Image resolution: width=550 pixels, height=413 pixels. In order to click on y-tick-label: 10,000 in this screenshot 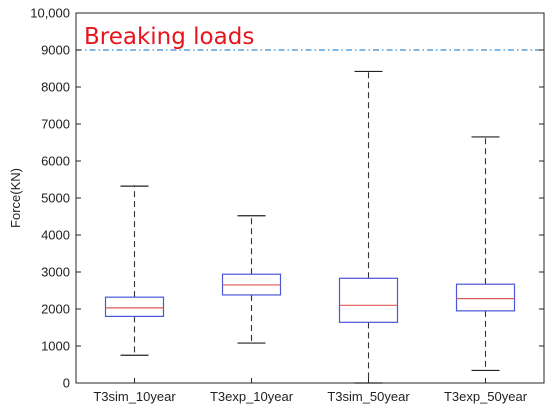, I will do `click(50, 13)`.